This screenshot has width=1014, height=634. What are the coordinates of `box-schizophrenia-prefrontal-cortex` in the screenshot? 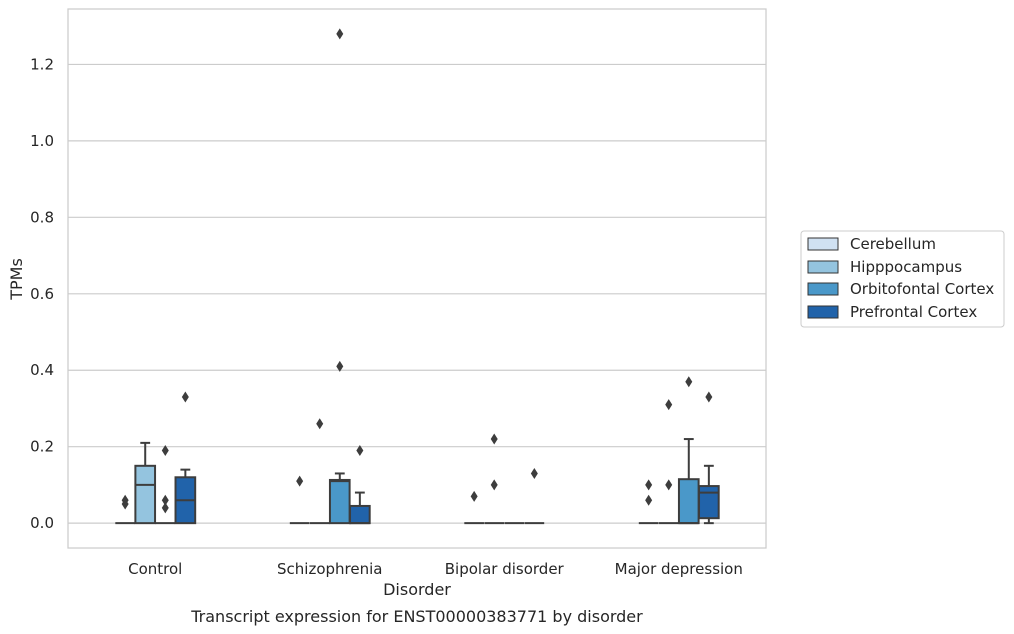 It's located at (360, 485).